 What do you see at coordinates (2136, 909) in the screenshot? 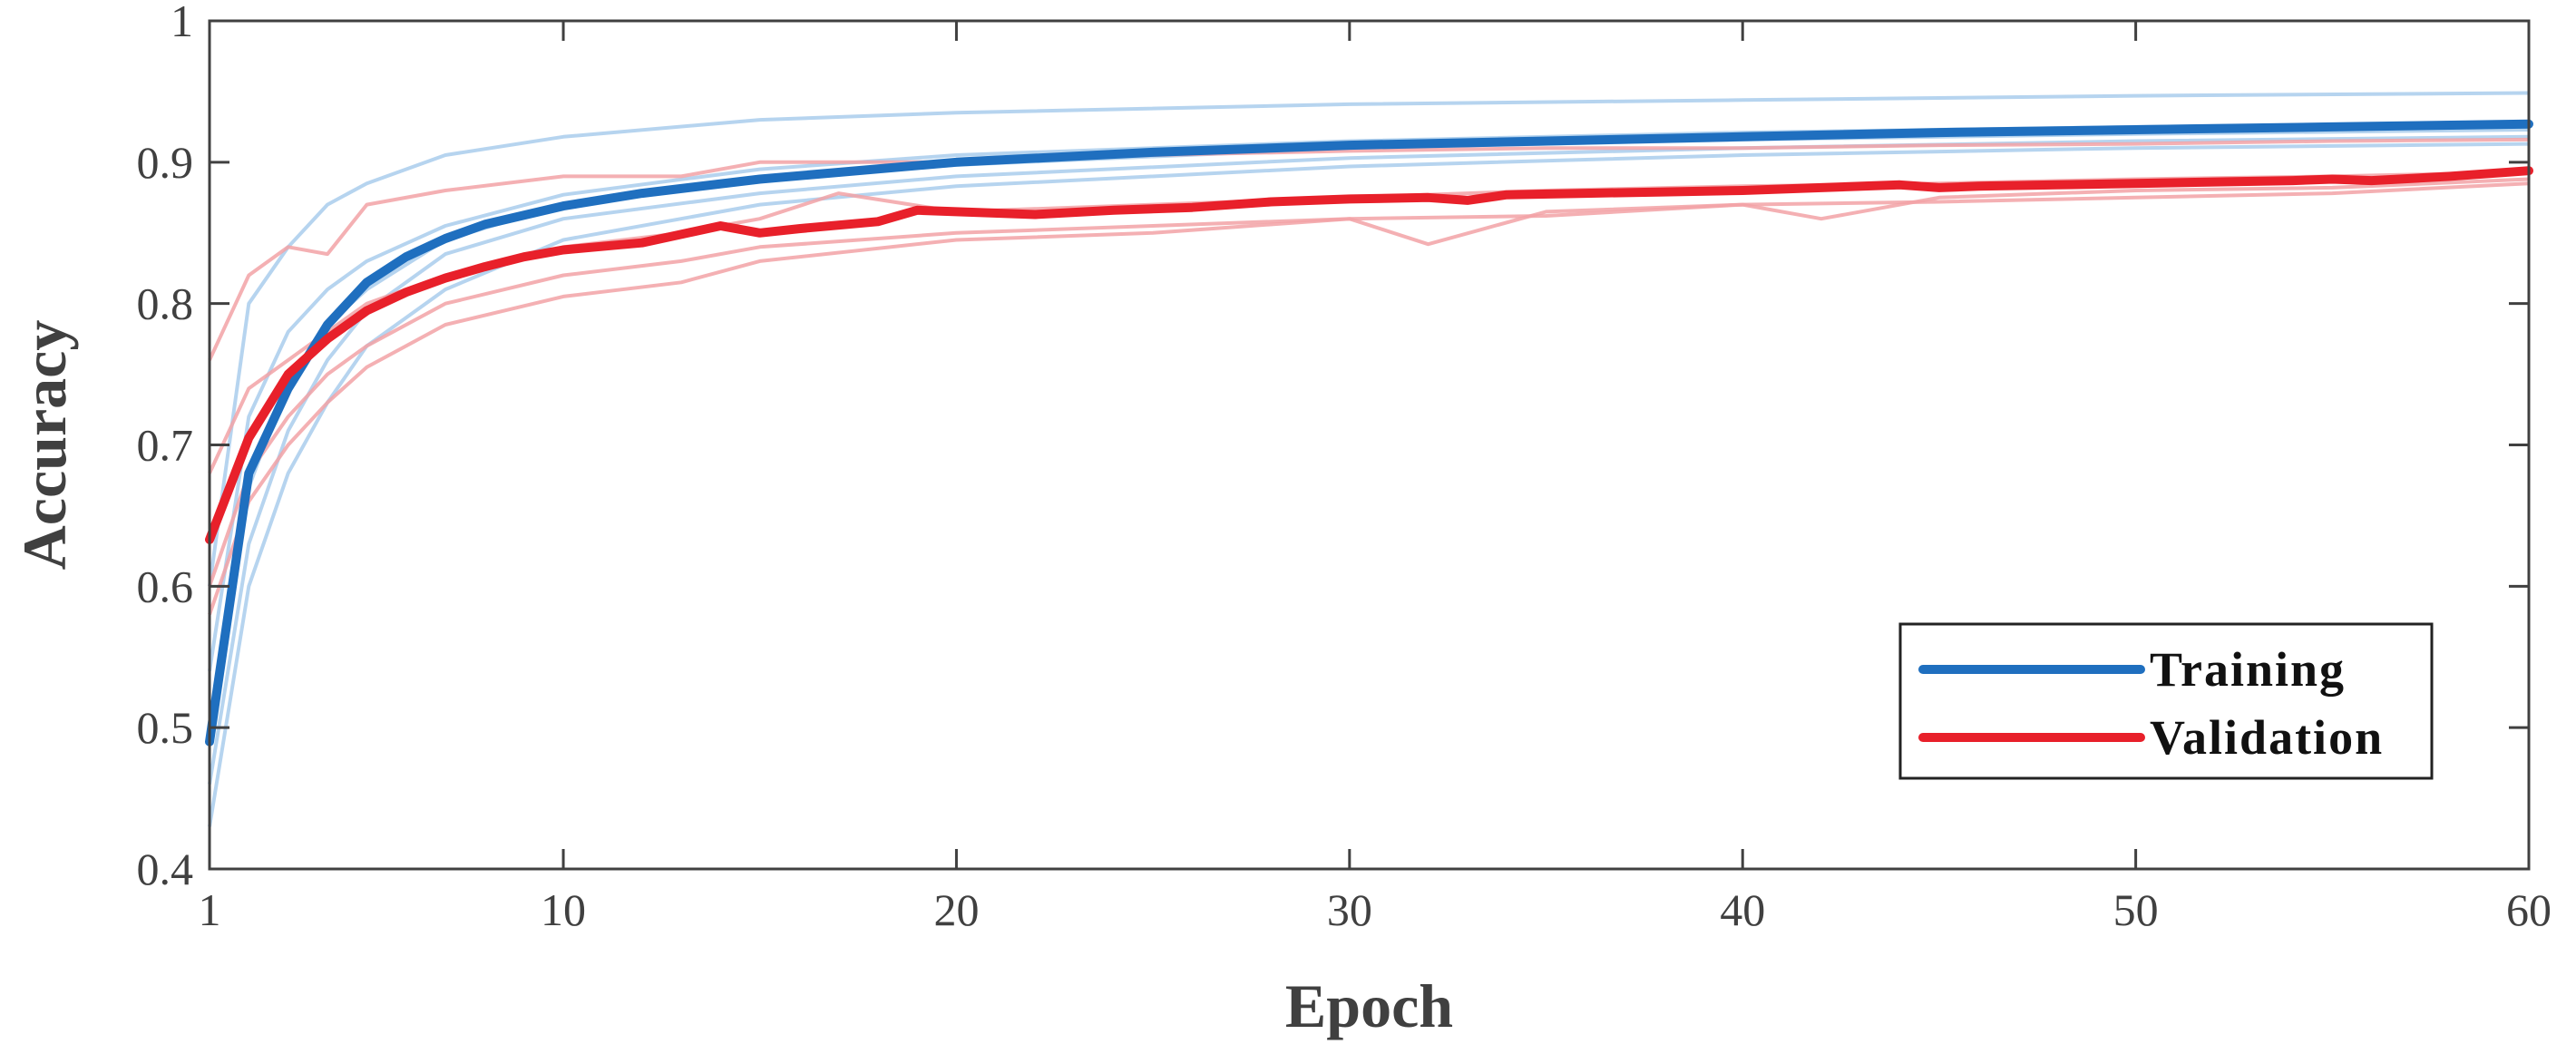
I see `x-tick-label-50: 50` at bounding box center [2136, 909].